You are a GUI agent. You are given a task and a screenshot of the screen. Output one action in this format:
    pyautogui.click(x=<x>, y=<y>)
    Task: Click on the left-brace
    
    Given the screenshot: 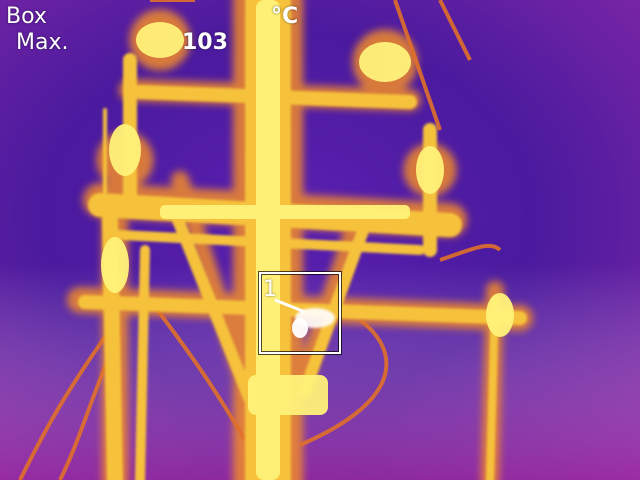 What is the action you would take?
    pyautogui.click(x=214, y=310)
    